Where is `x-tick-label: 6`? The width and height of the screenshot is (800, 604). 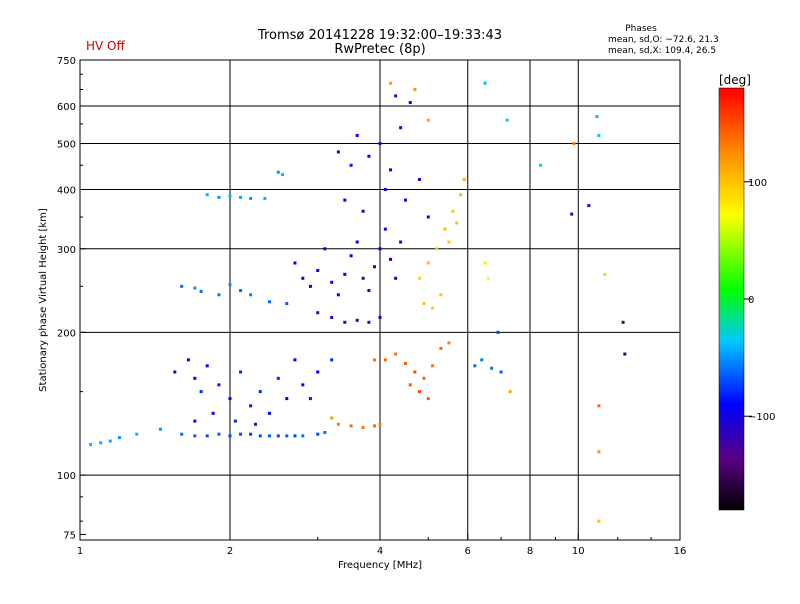
x-tick-label: 6 is located at coordinates (468, 551).